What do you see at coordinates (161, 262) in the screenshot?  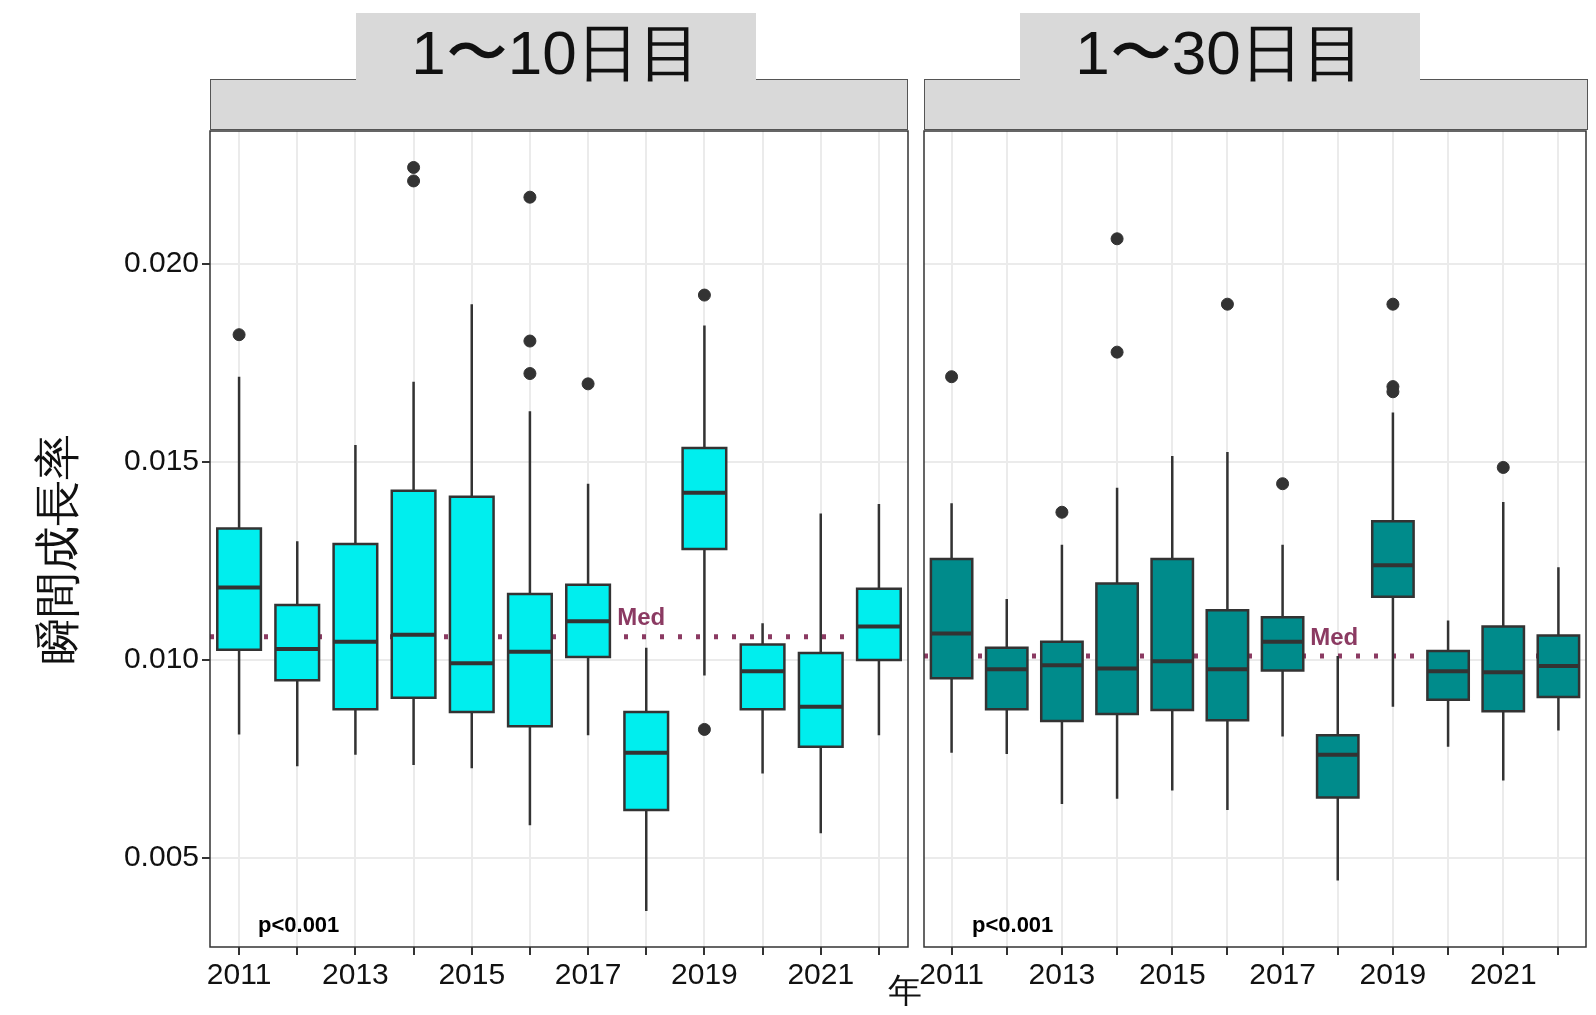 I see `y-tick-label: 0.020` at bounding box center [161, 262].